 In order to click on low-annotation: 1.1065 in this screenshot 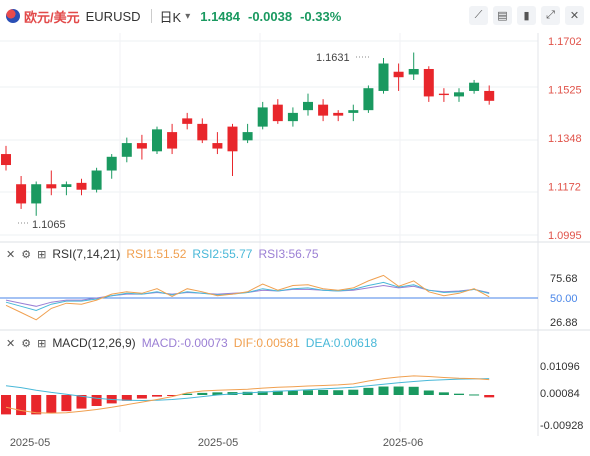, I will do `click(49, 225)`.